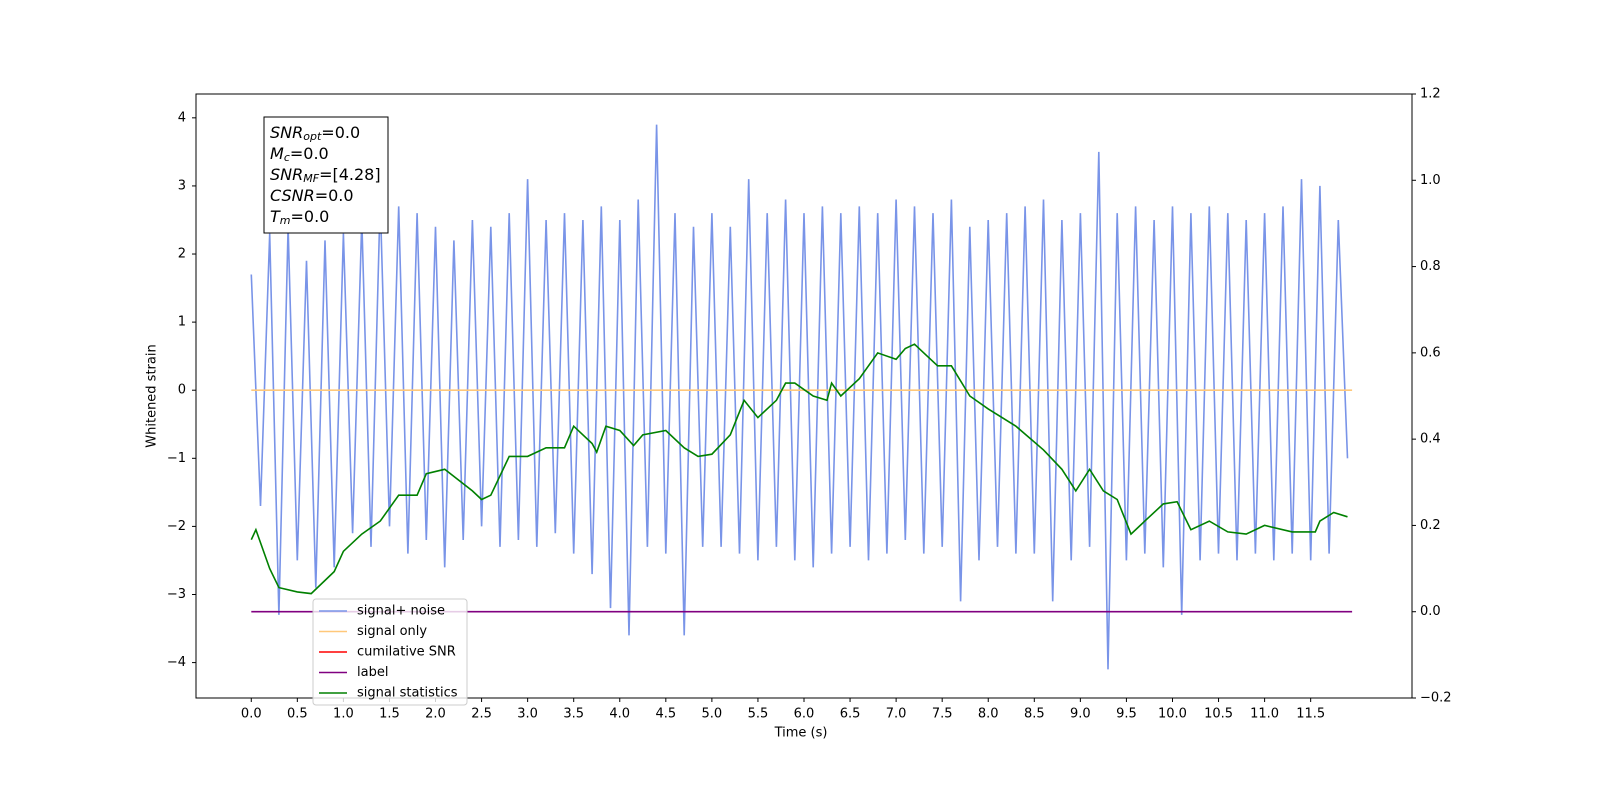 This screenshot has width=1600, height=800. What do you see at coordinates (312, 136) in the screenshot?
I see `annotation-subscript: opt` at bounding box center [312, 136].